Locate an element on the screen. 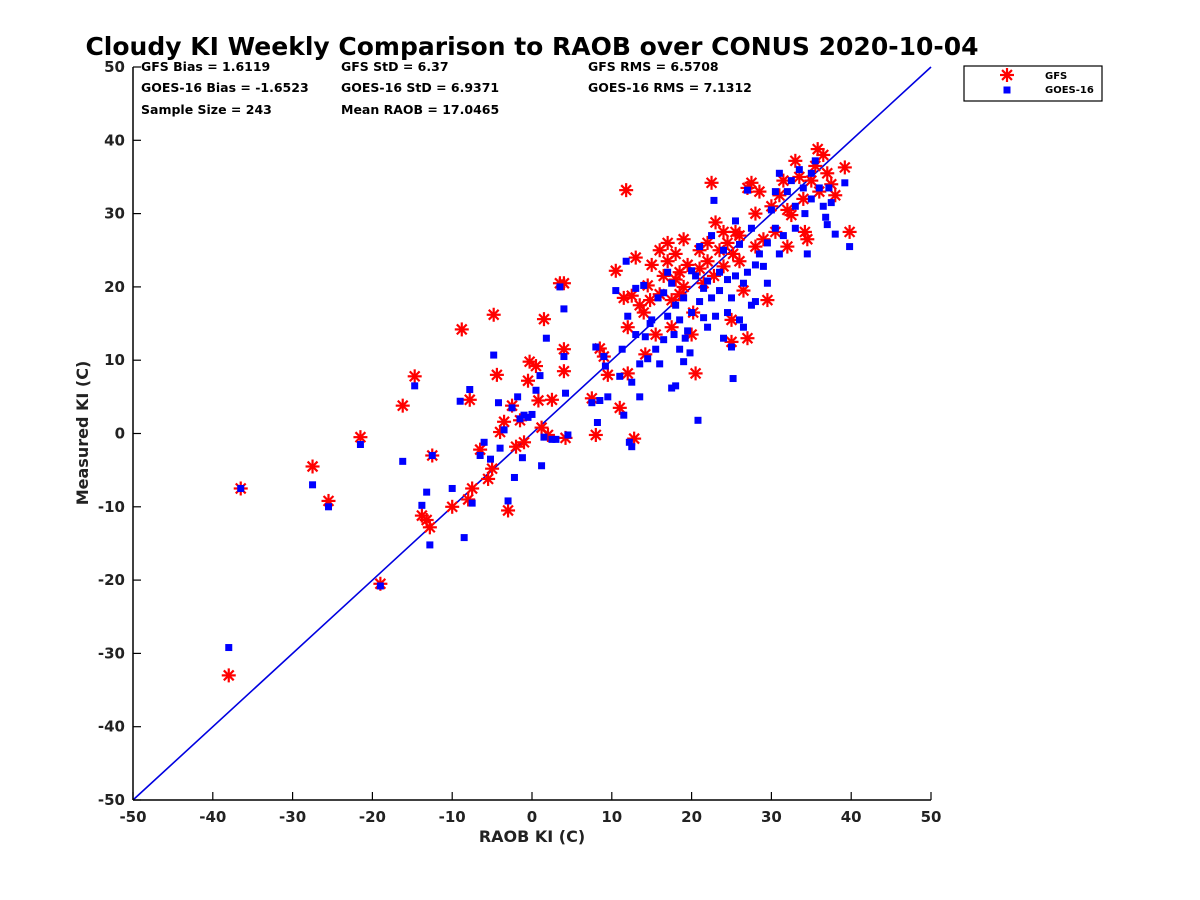 The width and height of the screenshot is (1200, 900). legend-gfs-asterisk is located at coordinates (1007, 75).